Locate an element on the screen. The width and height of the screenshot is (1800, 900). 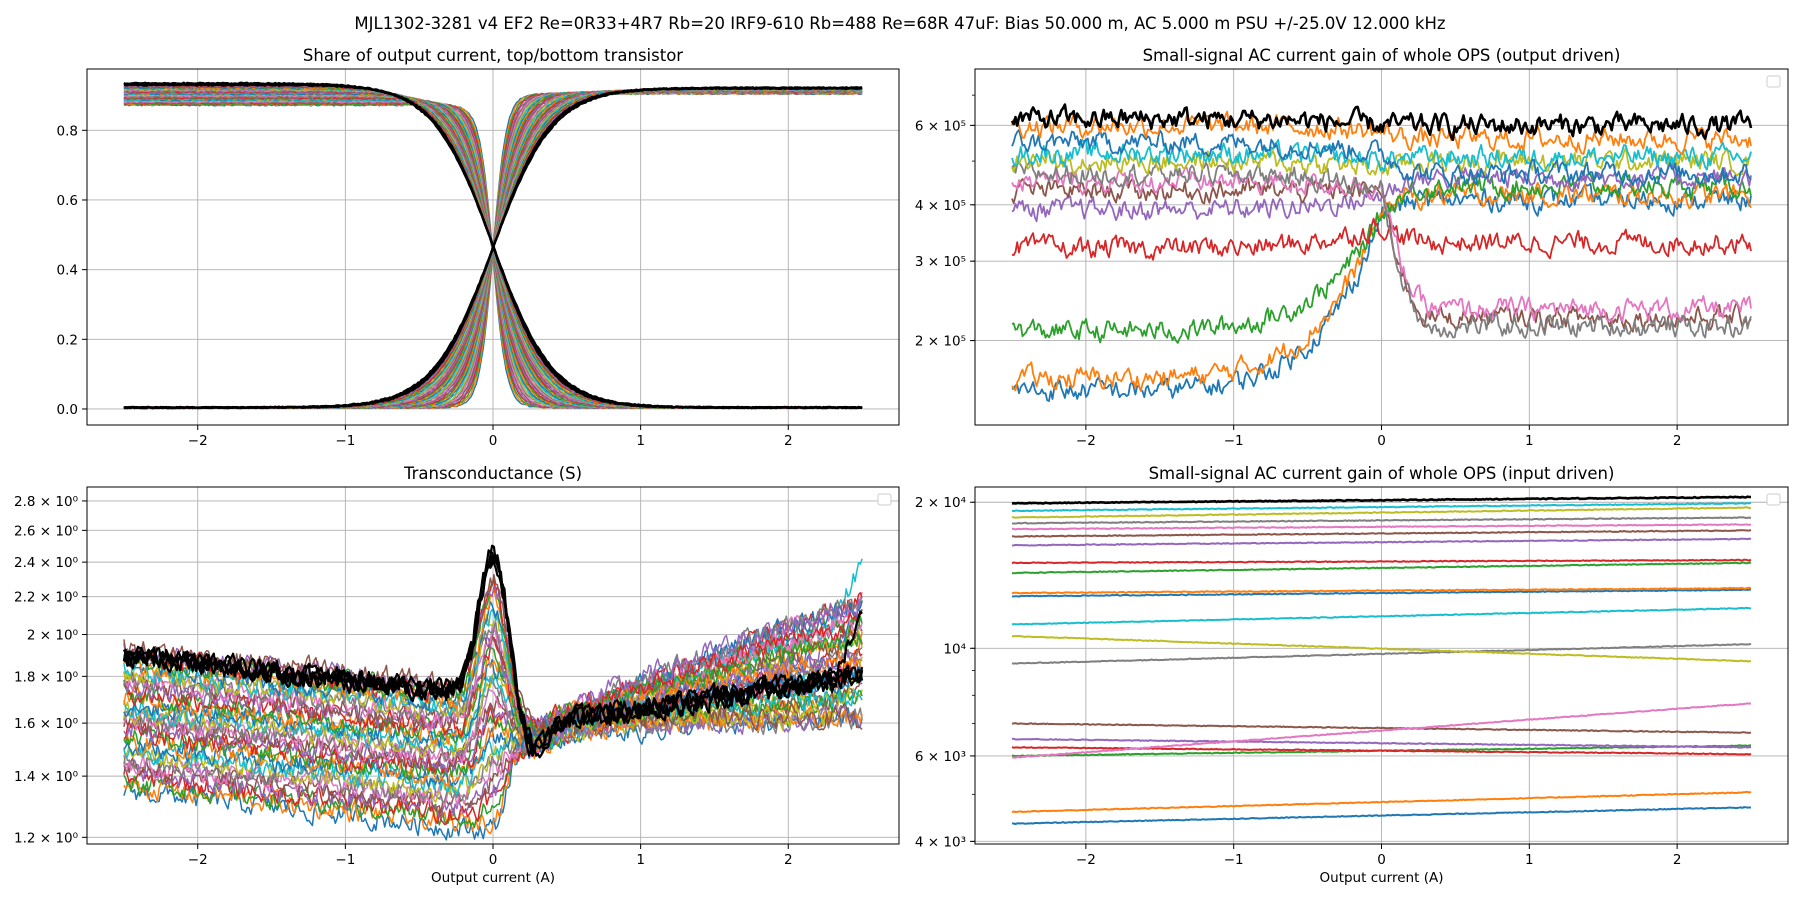
y-tick-label: 2.8 × 10⁰ is located at coordinates (46, 502).